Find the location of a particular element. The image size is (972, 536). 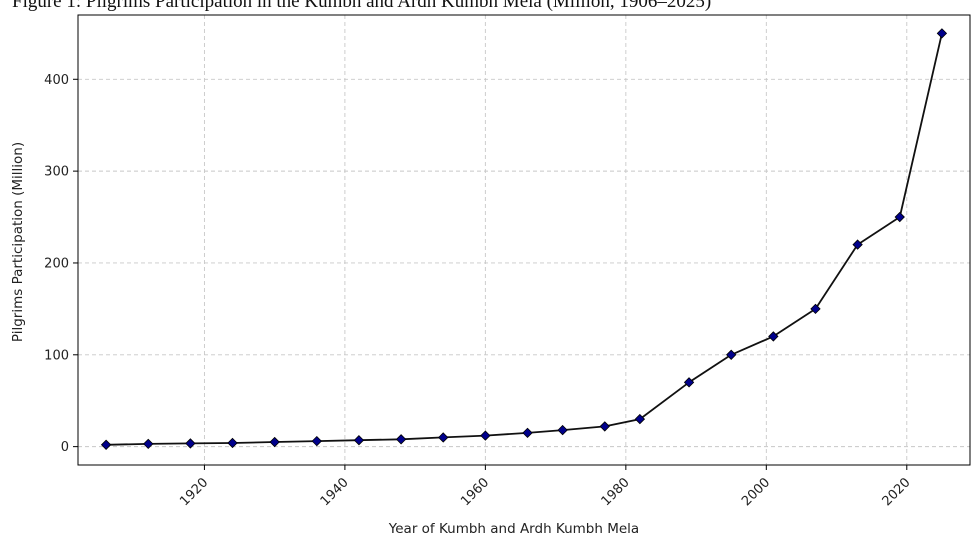

data-point-1995 is located at coordinates (731, 354).